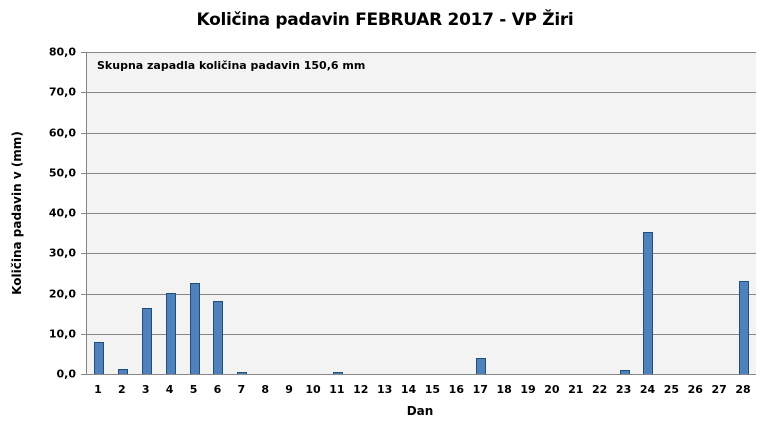  I want to click on x-tick-label: 23, so click(623, 389).